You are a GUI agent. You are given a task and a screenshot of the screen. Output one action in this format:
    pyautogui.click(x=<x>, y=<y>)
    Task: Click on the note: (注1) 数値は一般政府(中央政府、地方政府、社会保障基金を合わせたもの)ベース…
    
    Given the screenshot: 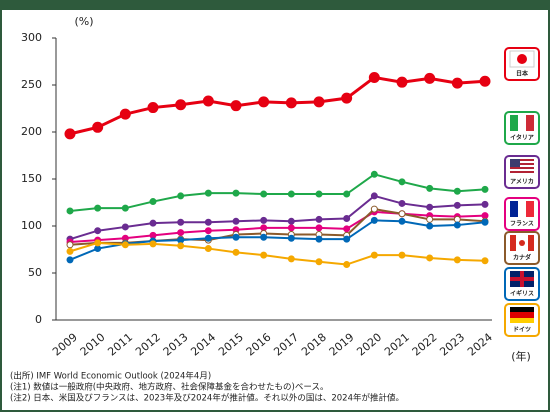 What is the action you would take?
    pyautogui.click(x=169, y=387)
    